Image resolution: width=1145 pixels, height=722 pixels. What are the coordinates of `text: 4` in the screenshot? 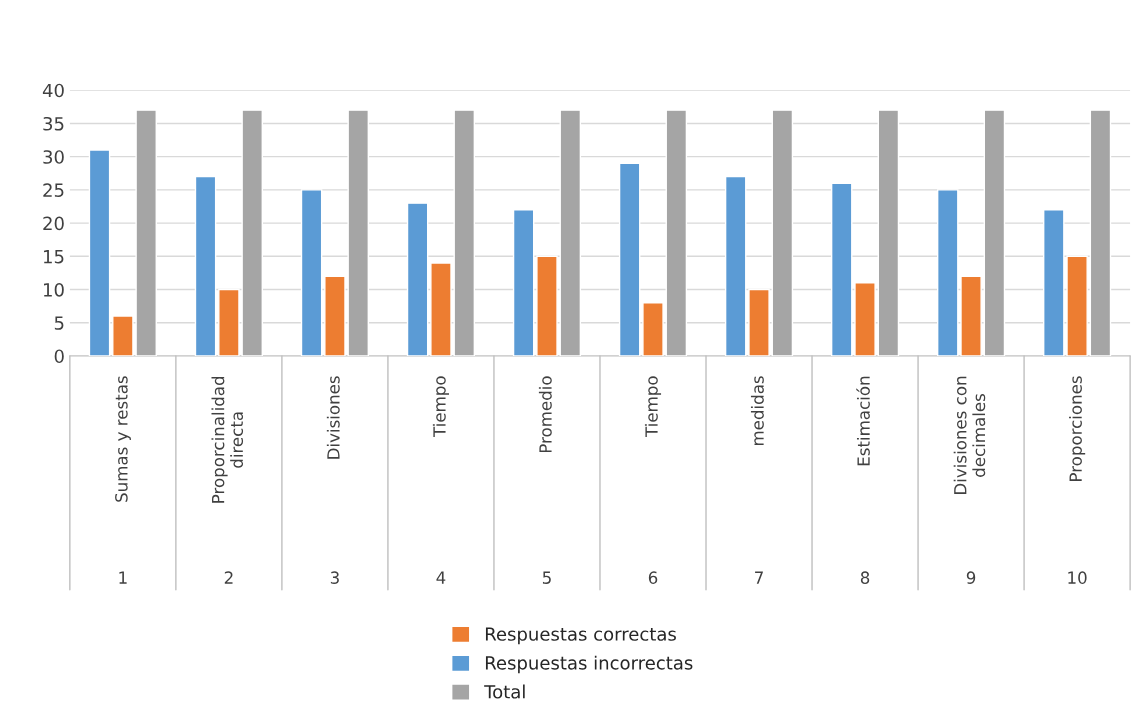 It's located at (441, 577).